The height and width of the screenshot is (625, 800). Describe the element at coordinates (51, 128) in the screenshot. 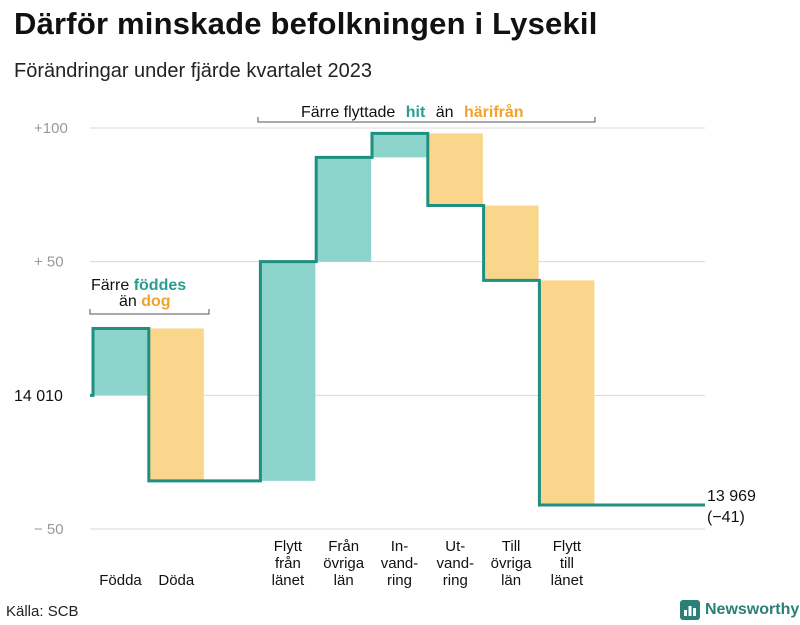

I see `y-tick-label: +100` at that location.